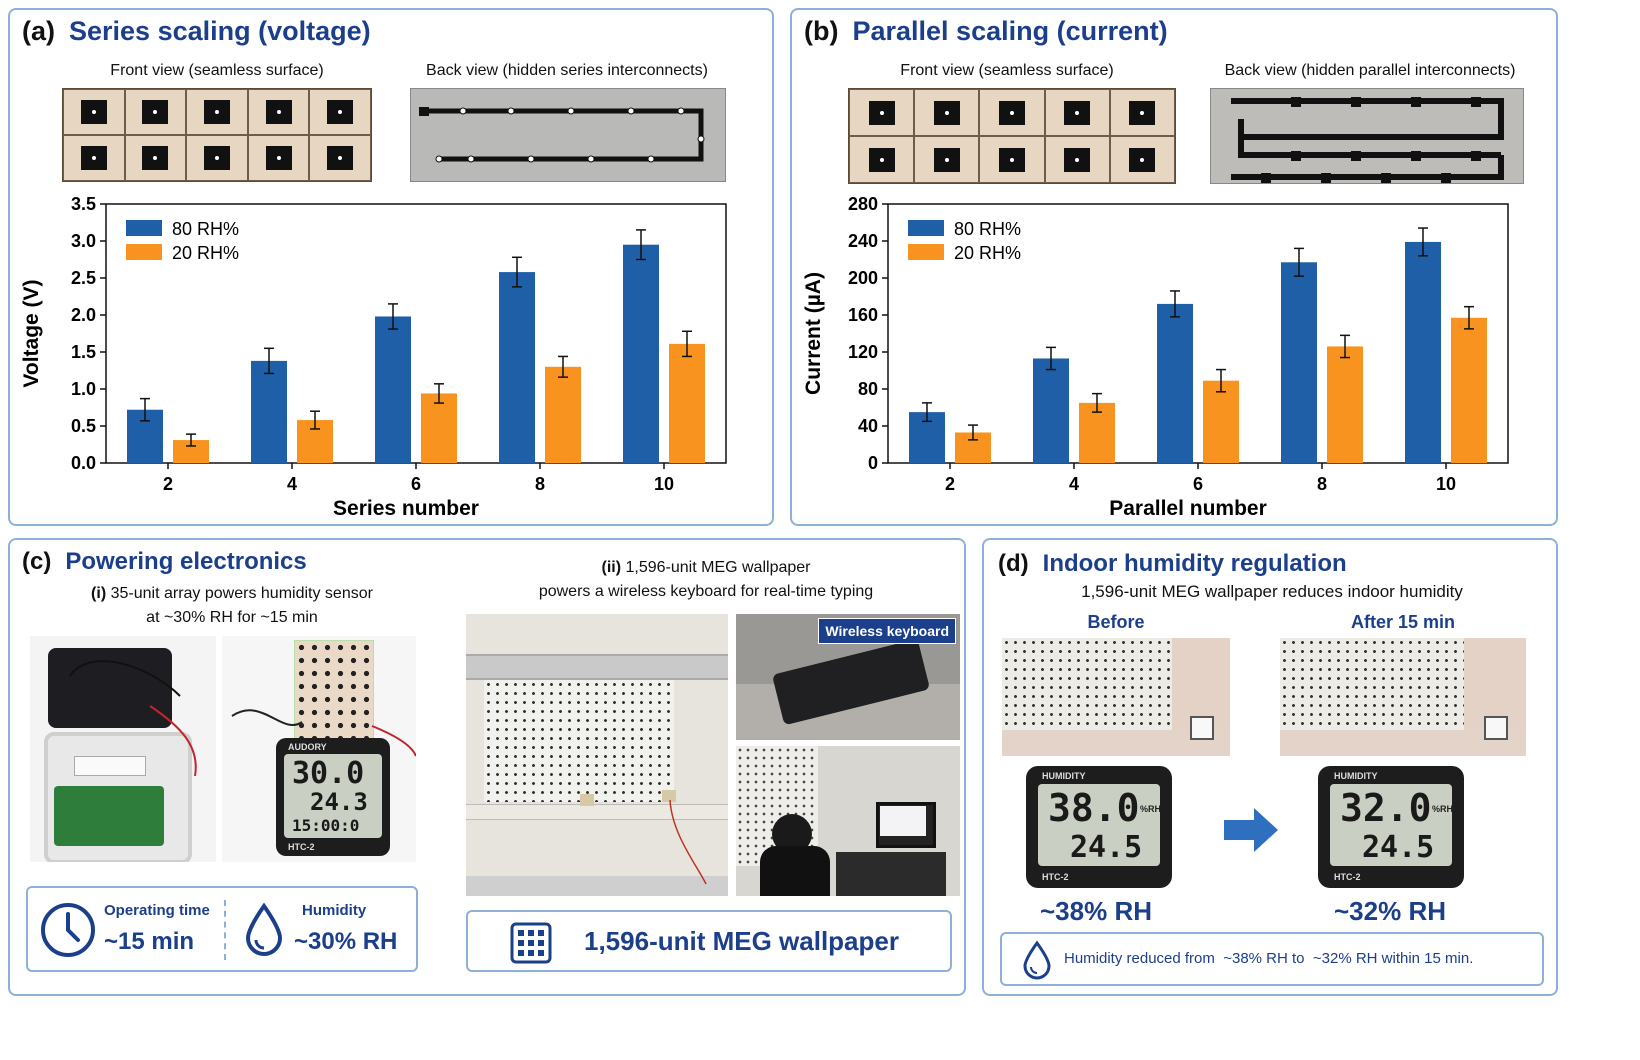  Describe the element at coordinates (1172, 563) in the screenshot. I see `panel-d-title: (d) Indoor humidity regulation` at that location.